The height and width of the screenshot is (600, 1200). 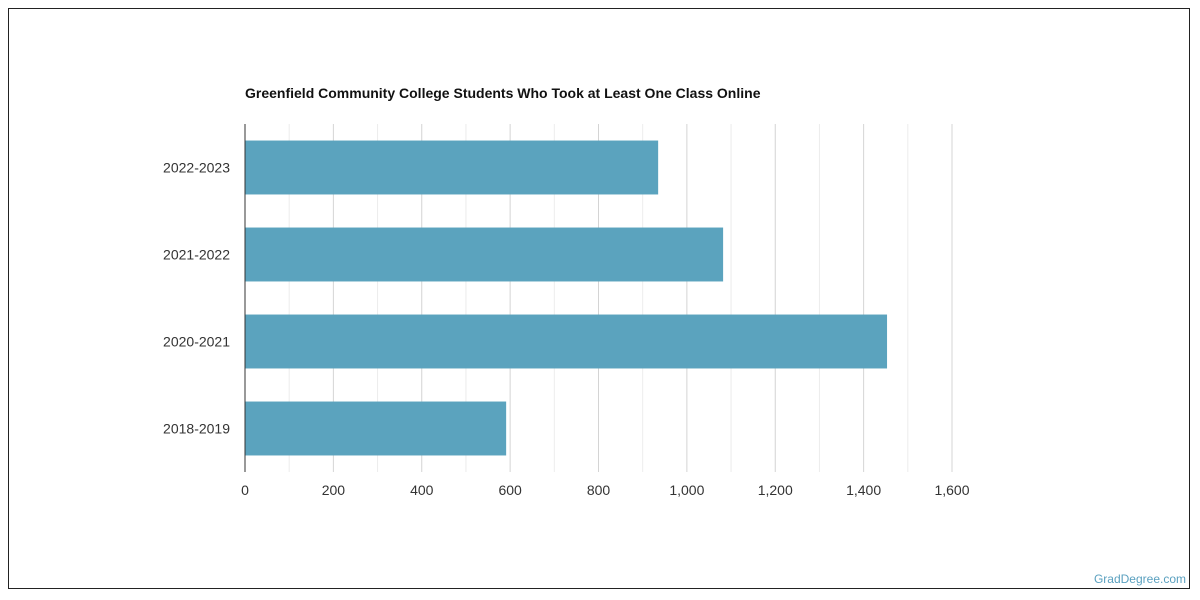 What do you see at coordinates (196, 168) in the screenshot?
I see `category-label: 2022-2023` at bounding box center [196, 168].